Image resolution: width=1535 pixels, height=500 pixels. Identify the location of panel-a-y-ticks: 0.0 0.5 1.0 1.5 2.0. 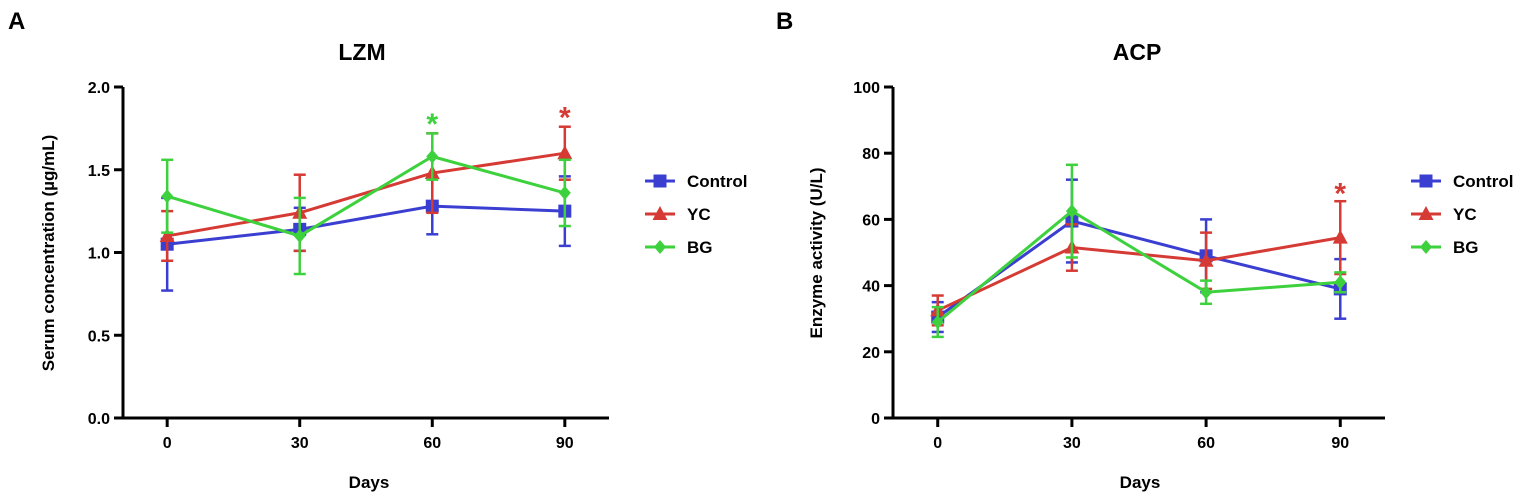
(105, 254).